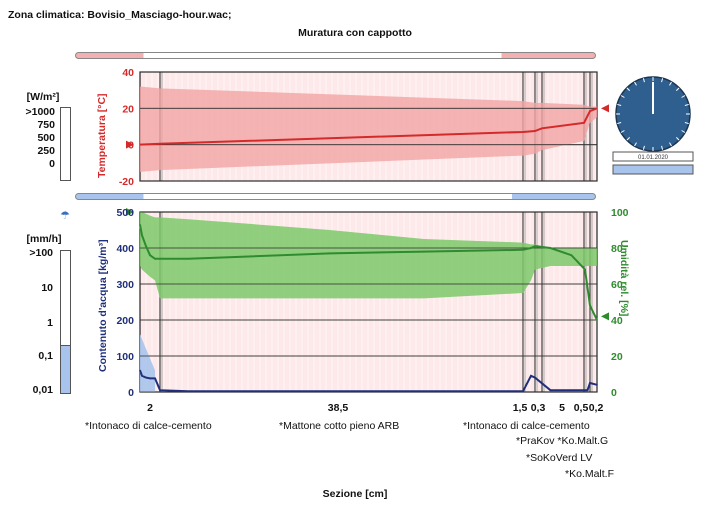 Image resolution: width=705 pixels, height=511 pixels. Describe the element at coordinates (102, 135) in the screenshot. I see `temperature-axis-label: Temperatura [°C]` at that location.